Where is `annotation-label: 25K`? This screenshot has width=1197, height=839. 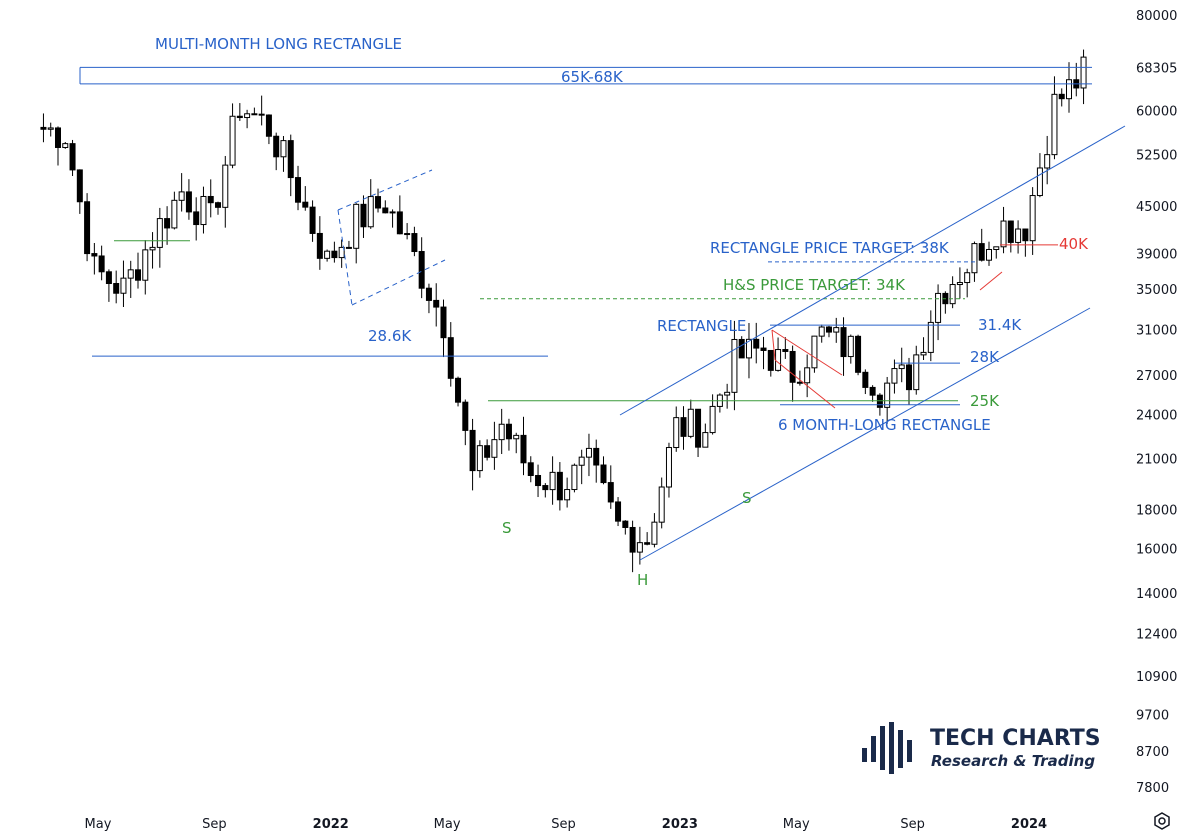 annotation-label: 25K is located at coordinates (985, 401).